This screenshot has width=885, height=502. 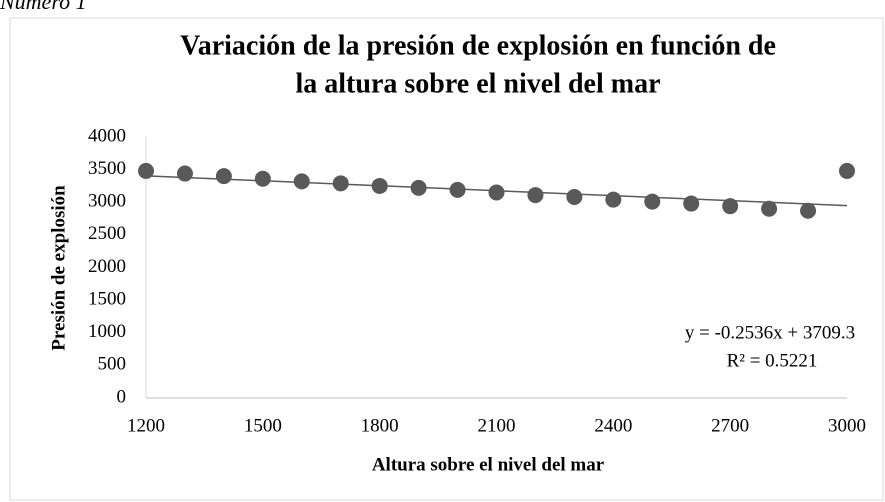 I want to click on y-tick-label: 0, so click(x=122, y=396).